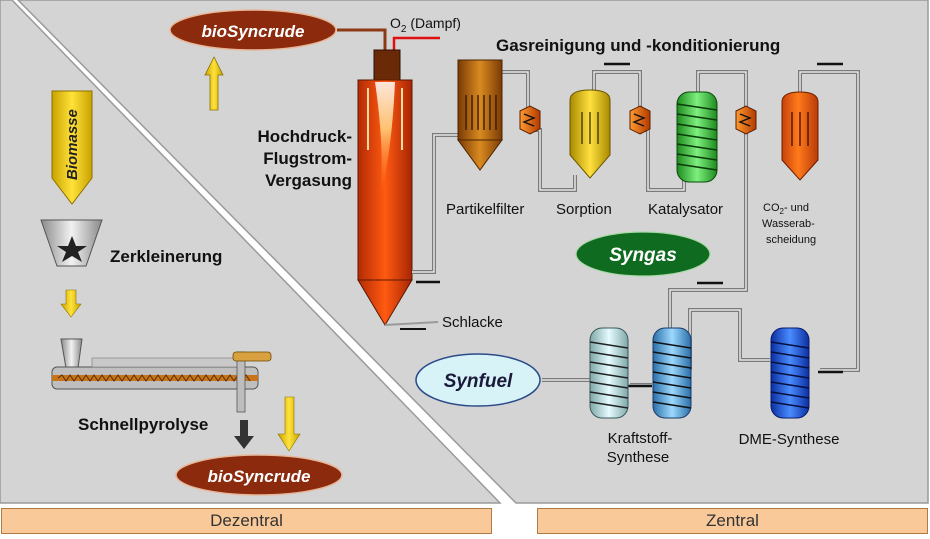 The image size is (930, 539). I want to click on biosyncrude-top-label: bioSyncrude, so click(253, 31).